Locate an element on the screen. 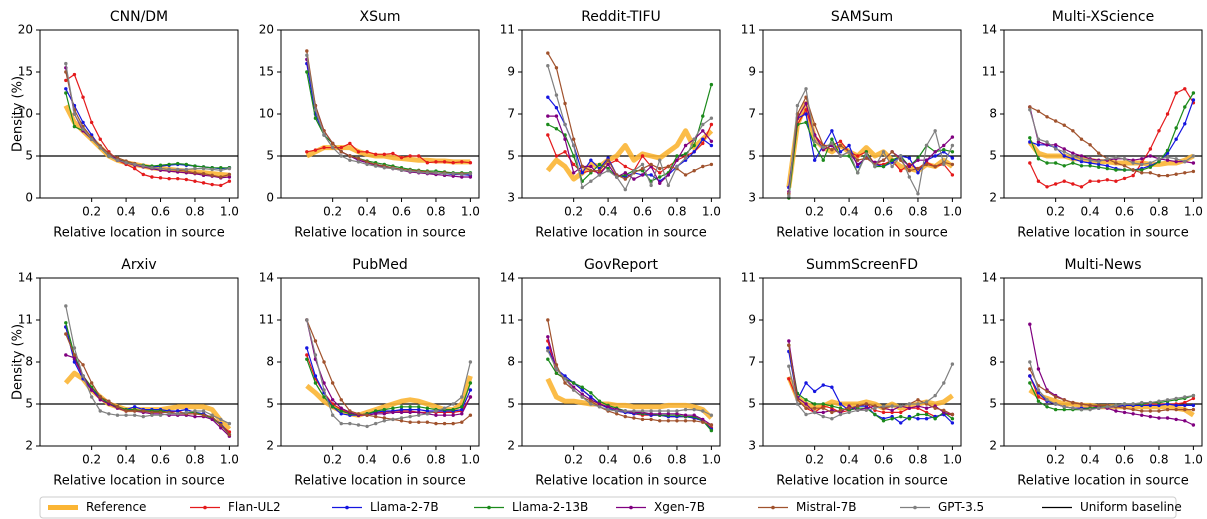 This screenshot has height=519, width=1207. legend-label: GPT-3.5 is located at coordinates (961, 507).